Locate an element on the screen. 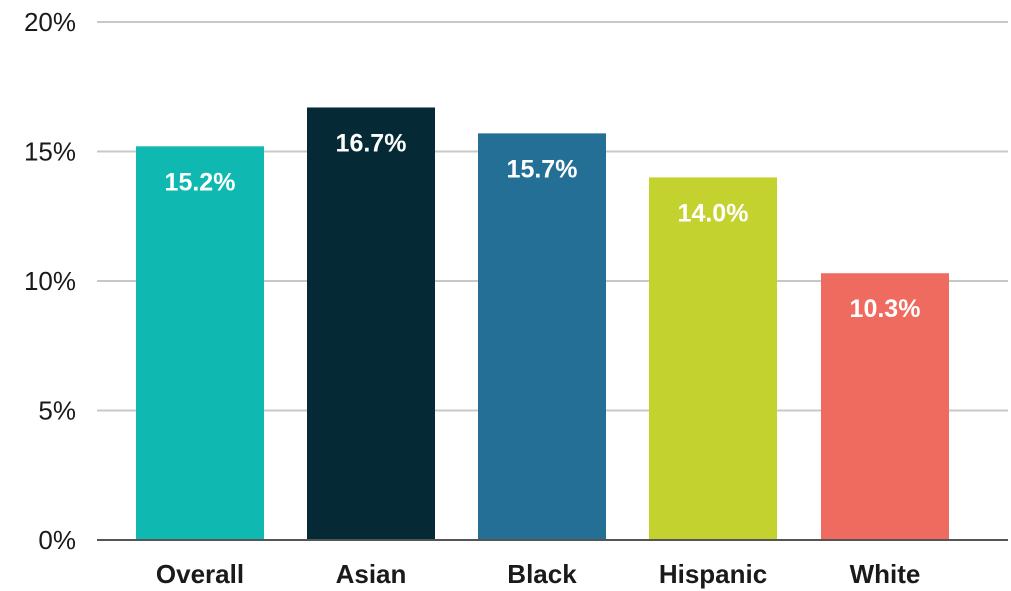  bar-overall is located at coordinates (200, 343).